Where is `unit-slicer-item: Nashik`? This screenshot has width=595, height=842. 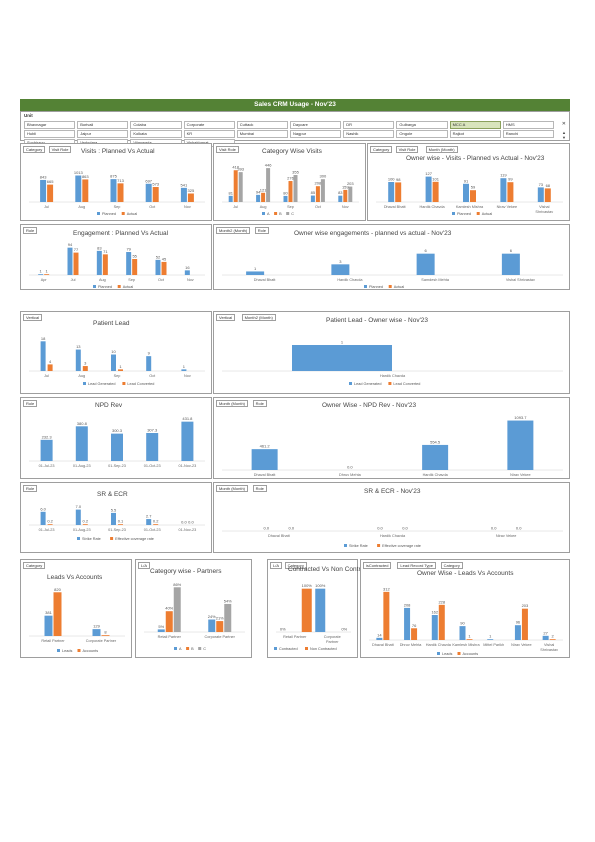
unit-slicer-item: Nashik is located at coordinates (369, 134).